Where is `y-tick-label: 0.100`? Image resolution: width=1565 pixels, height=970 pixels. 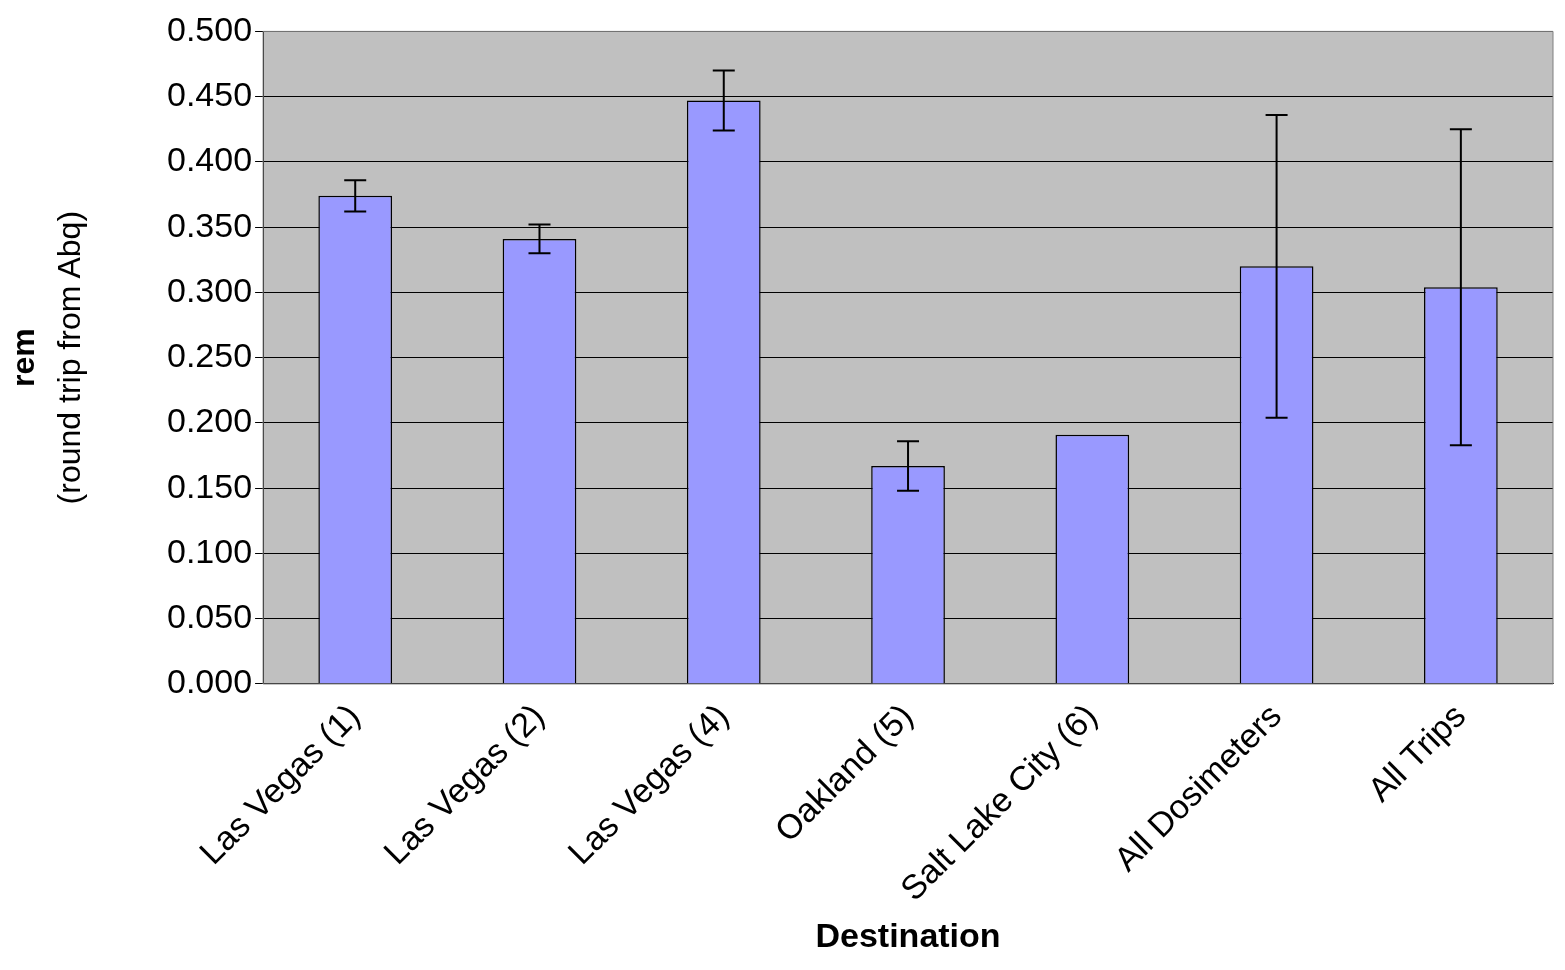
y-tick-label: 0.100 is located at coordinates (209, 550).